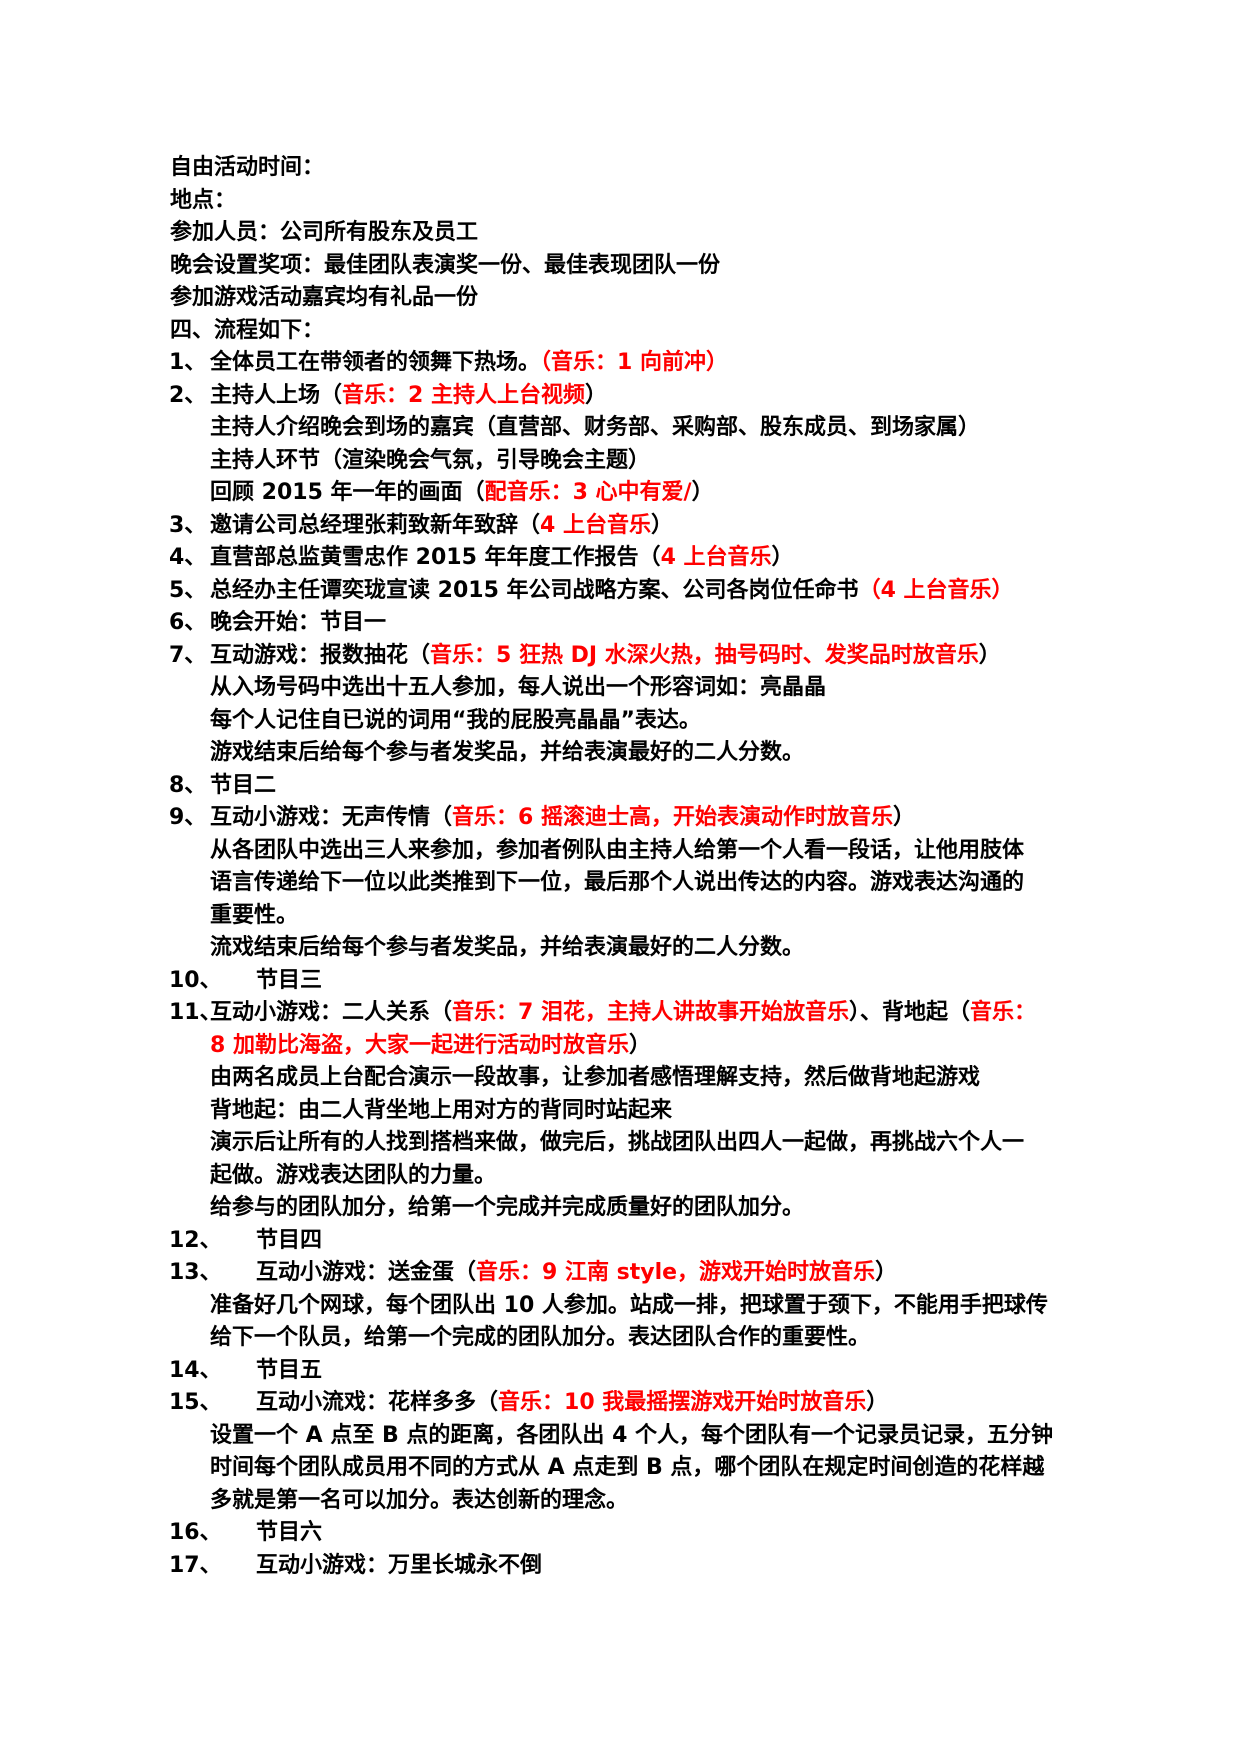 The height and width of the screenshot is (1754, 1240). I want to click on text-segment: 主持人介绍晚会到场的嘉宾（直营部、财务部、采购部、股东成员、到场家属）, so click(595, 427).